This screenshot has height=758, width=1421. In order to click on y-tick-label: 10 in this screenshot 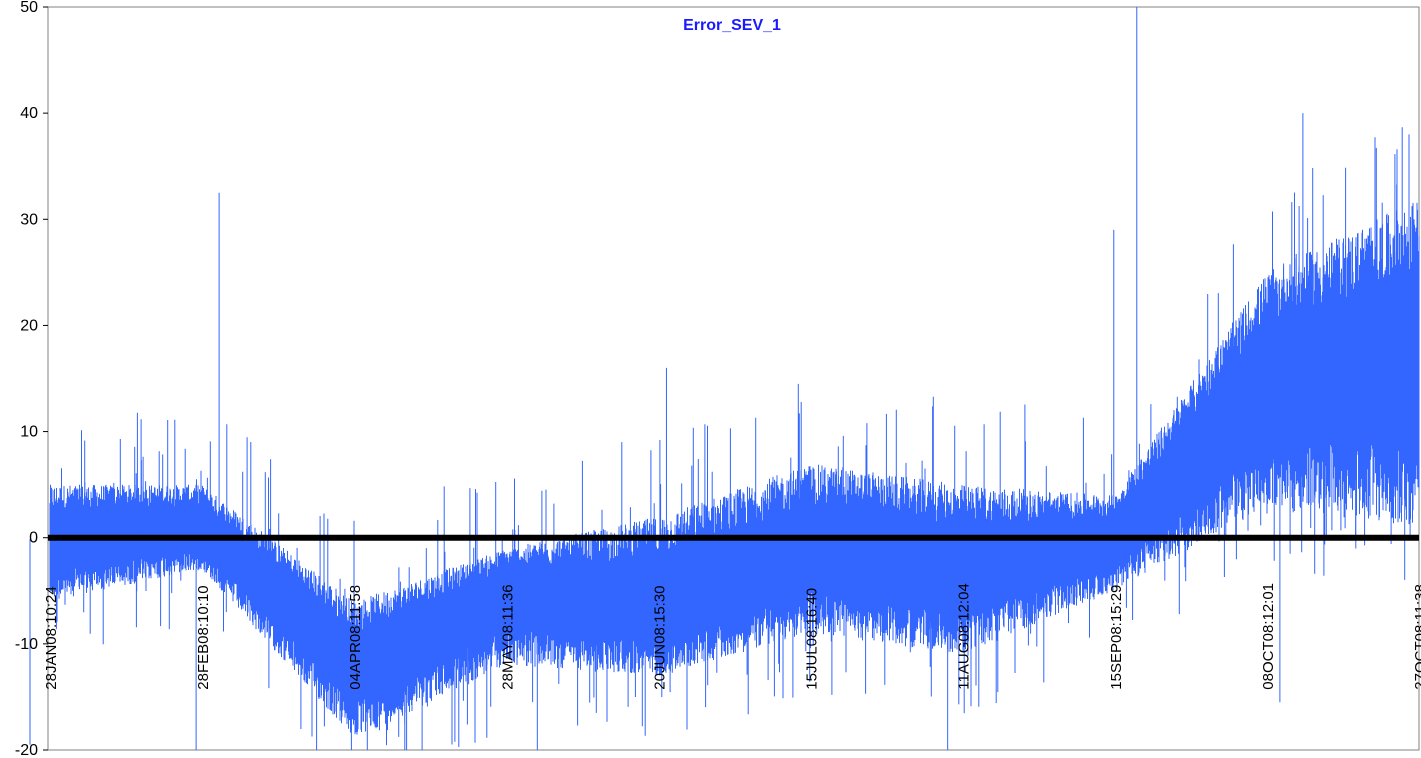, I will do `click(29, 432)`.